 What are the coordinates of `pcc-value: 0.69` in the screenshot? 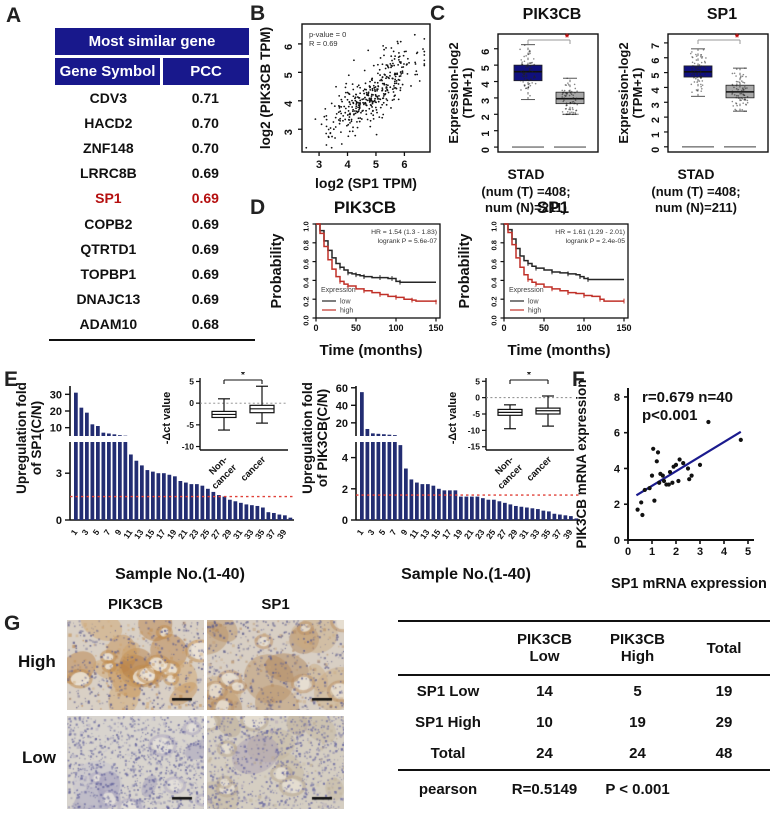 It's located at (205, 248).